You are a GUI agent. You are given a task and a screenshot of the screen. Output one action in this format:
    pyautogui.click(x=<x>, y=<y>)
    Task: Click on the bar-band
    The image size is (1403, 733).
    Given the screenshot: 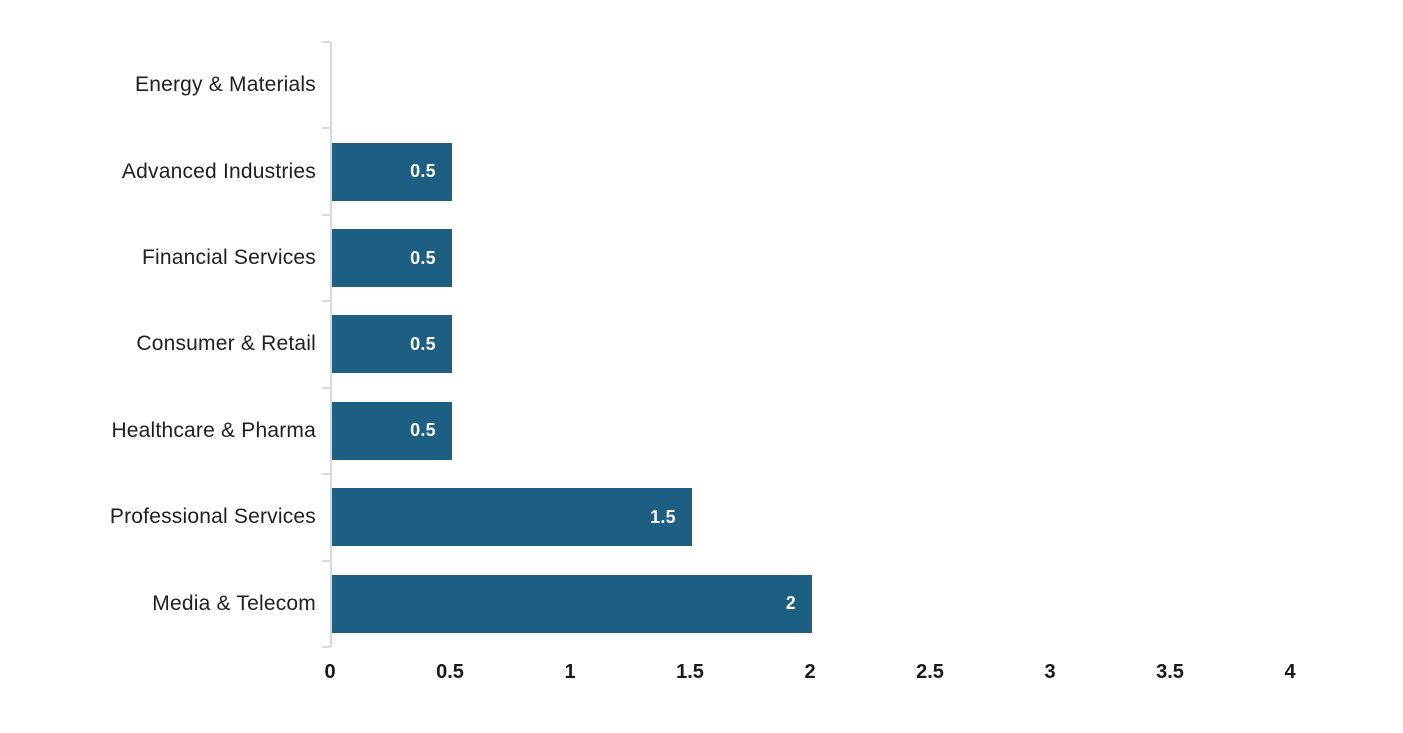 What is the action you would take?
    pyautogui.click(x=867, y=85)
    